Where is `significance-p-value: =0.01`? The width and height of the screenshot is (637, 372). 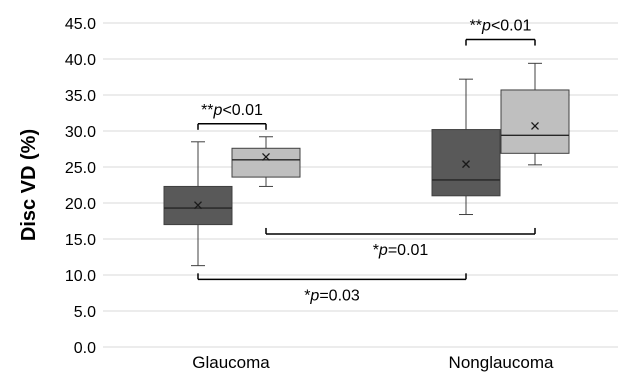
significance-p-value: =0.01 is located at coordinates (408, 250).